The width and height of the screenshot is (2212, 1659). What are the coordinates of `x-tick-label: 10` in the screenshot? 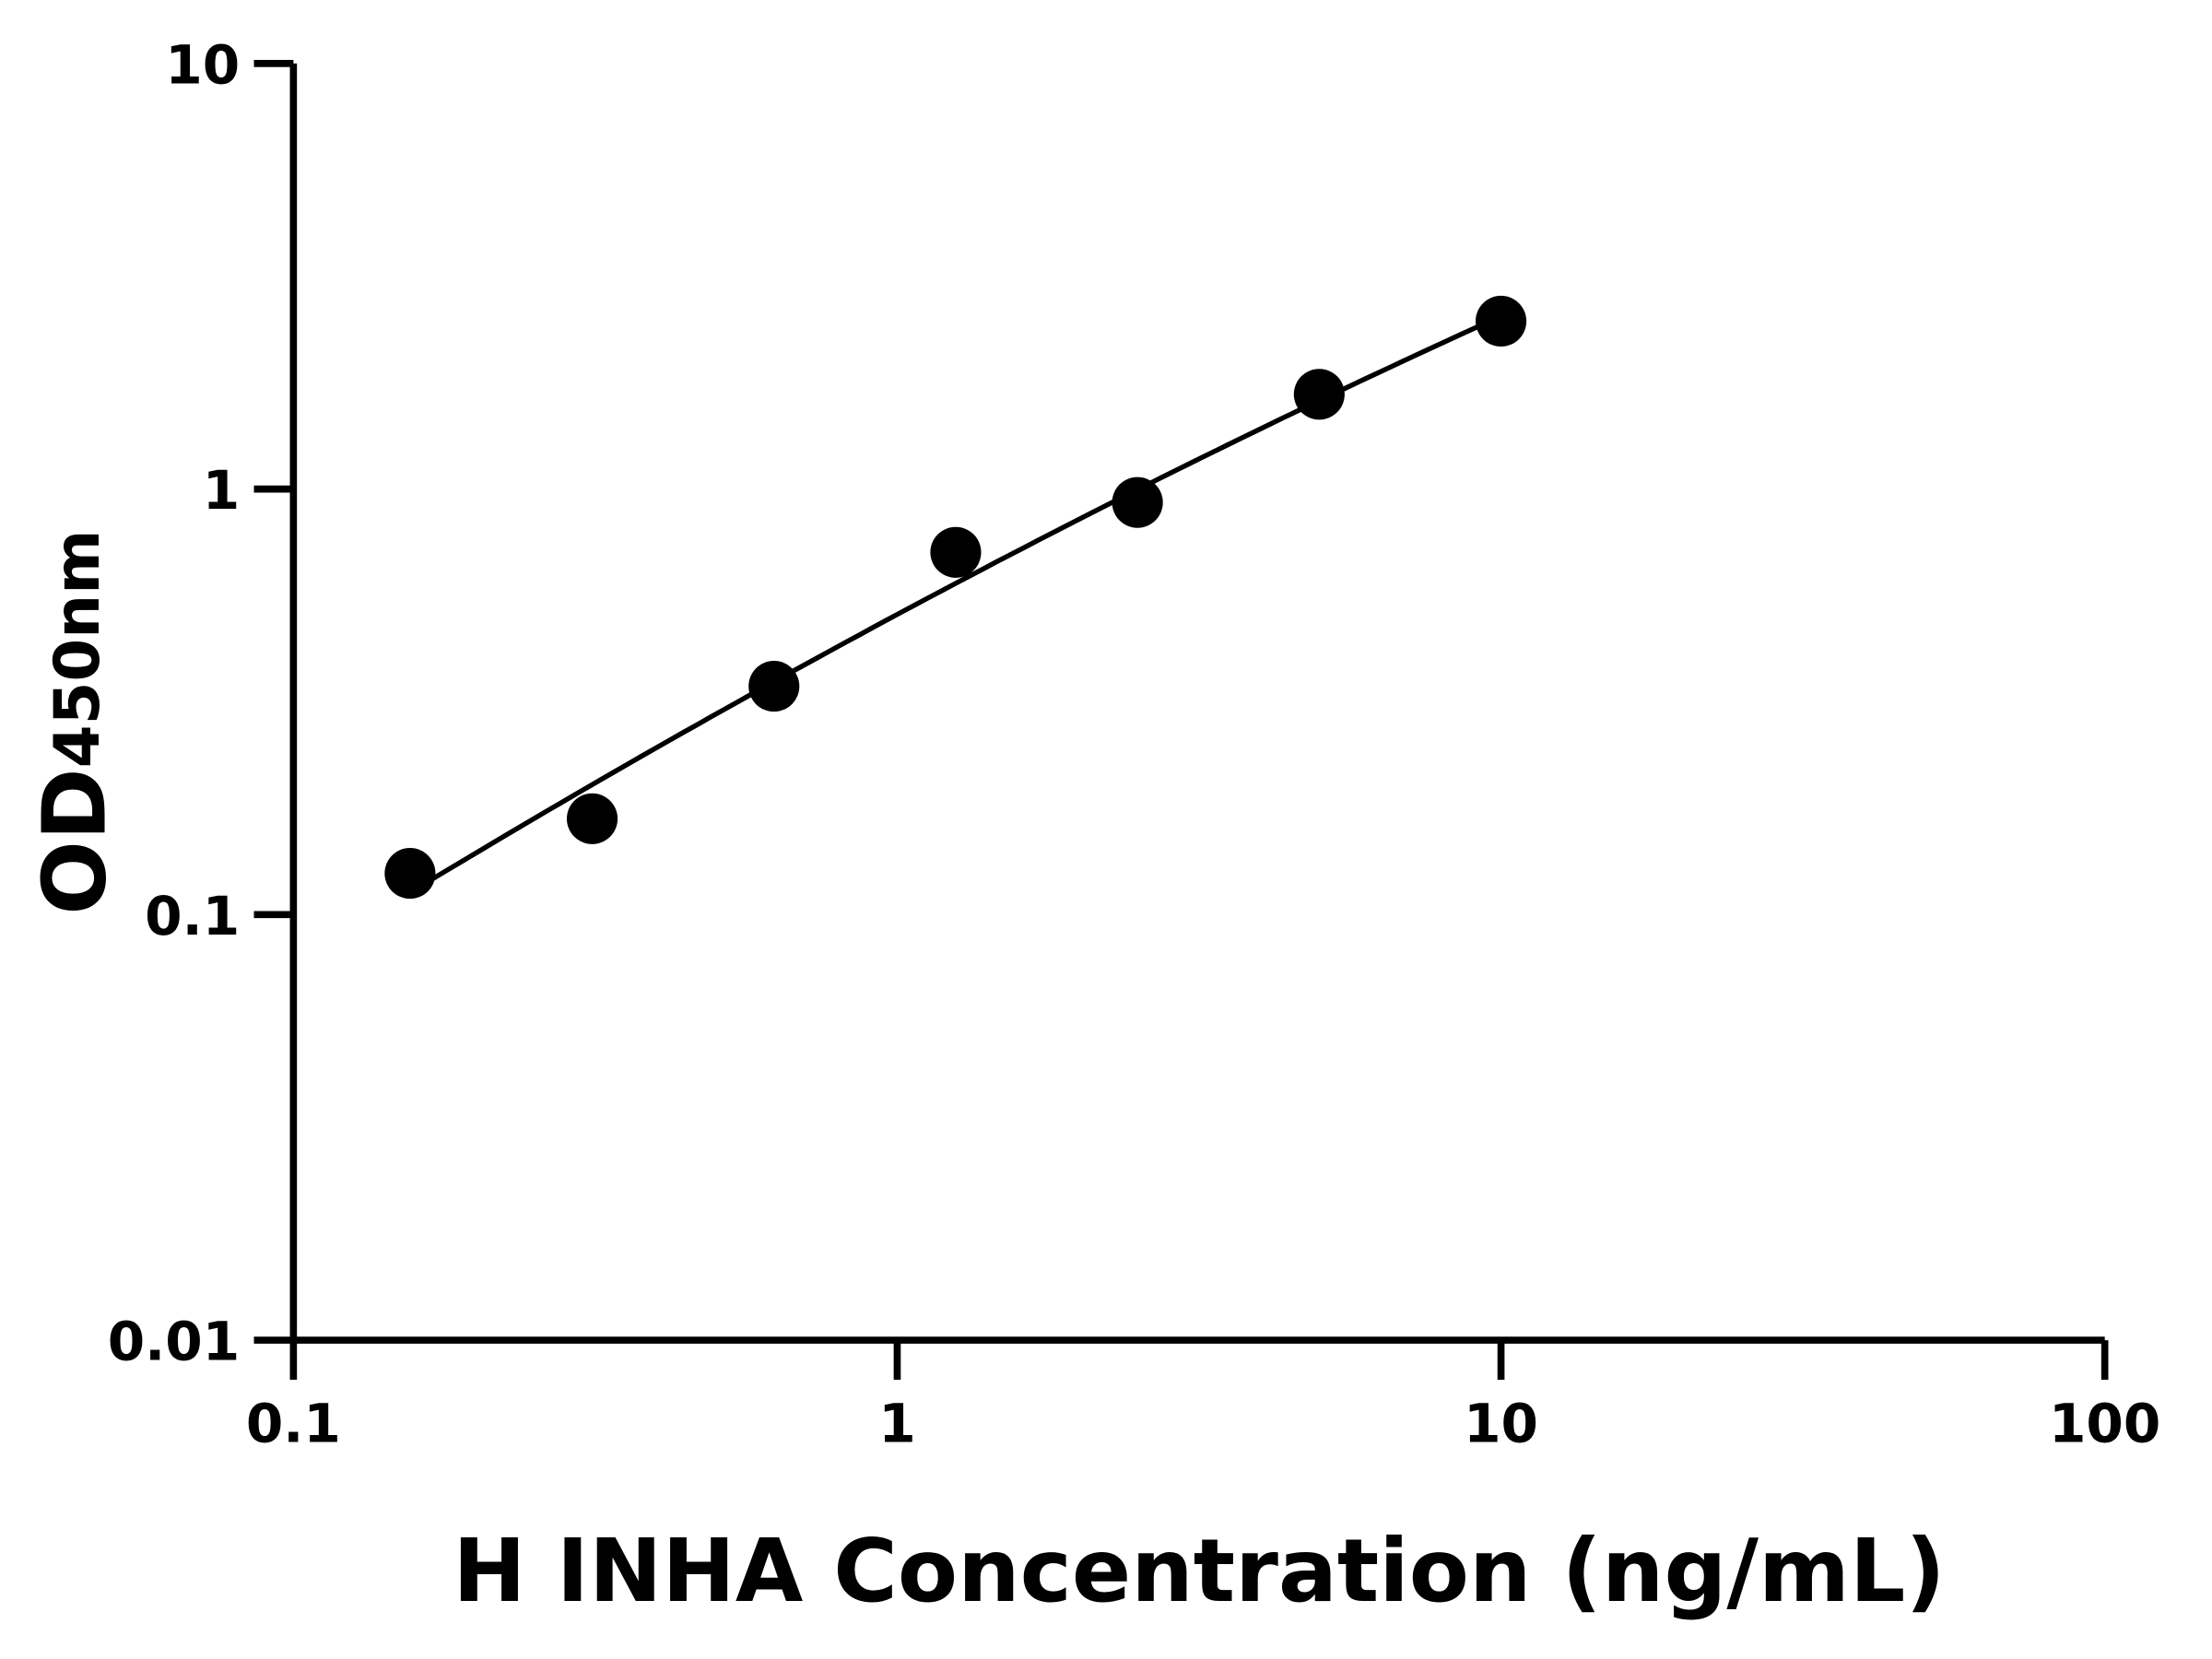 It's located at (1501, 1423).